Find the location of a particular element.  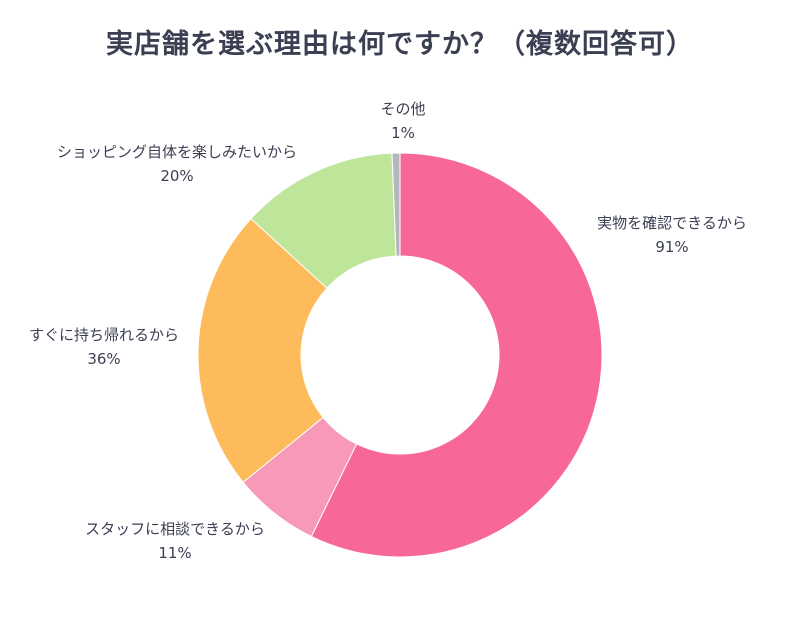

slice-value-label-4: 20% is located at coordinates (176, 176).